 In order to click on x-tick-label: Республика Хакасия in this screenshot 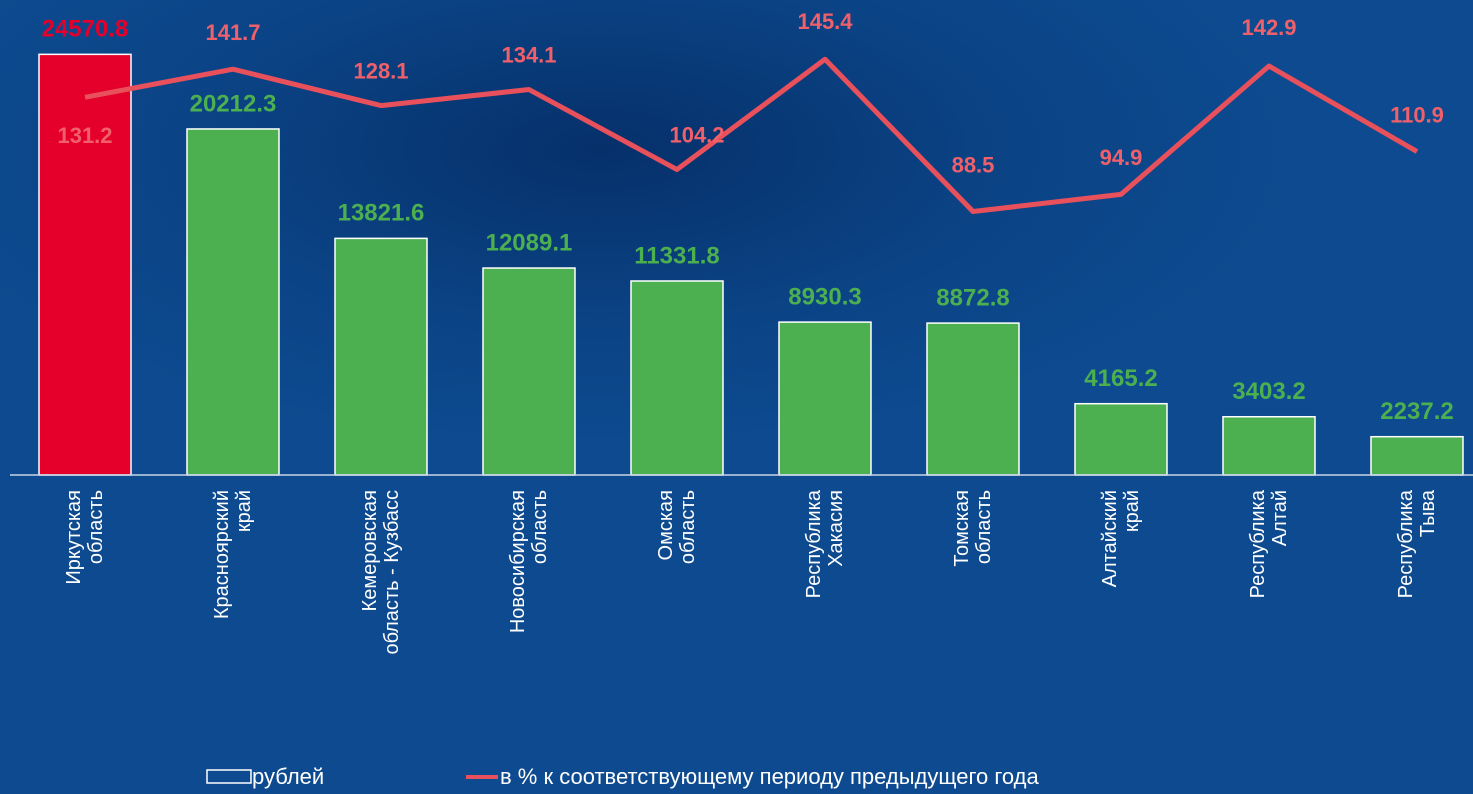, I will do `click(825, 544)`.